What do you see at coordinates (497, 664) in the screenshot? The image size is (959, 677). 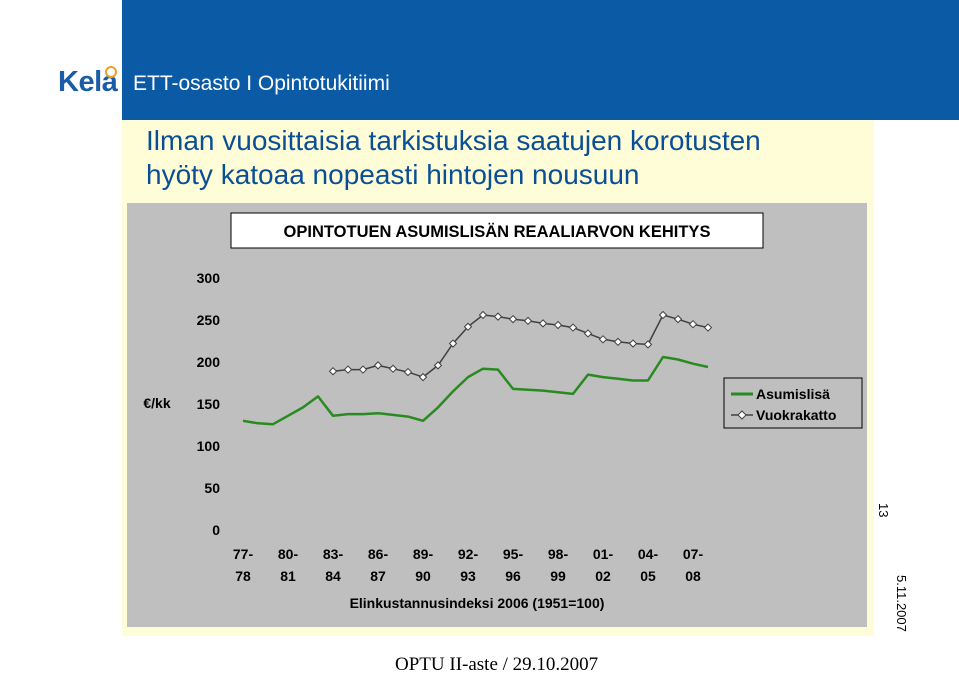 I see `footer-text: OPTU II-aste / 29.10.2007` at bounding box center [497, 664].